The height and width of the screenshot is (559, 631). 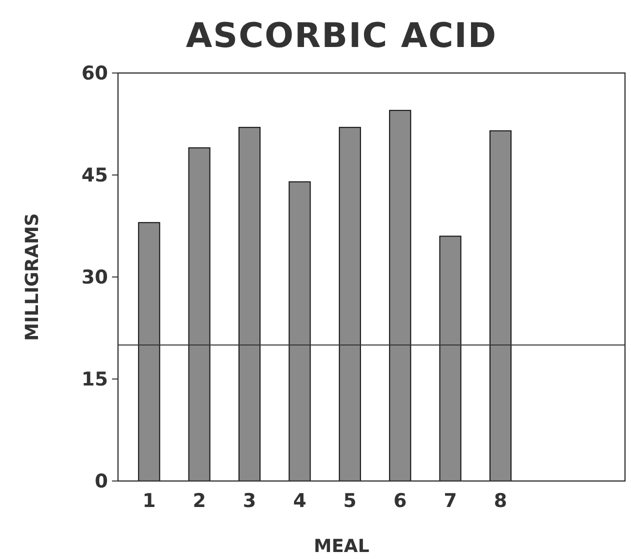 I want to click on y-tick-label: 0, so click(x=101, y=481).